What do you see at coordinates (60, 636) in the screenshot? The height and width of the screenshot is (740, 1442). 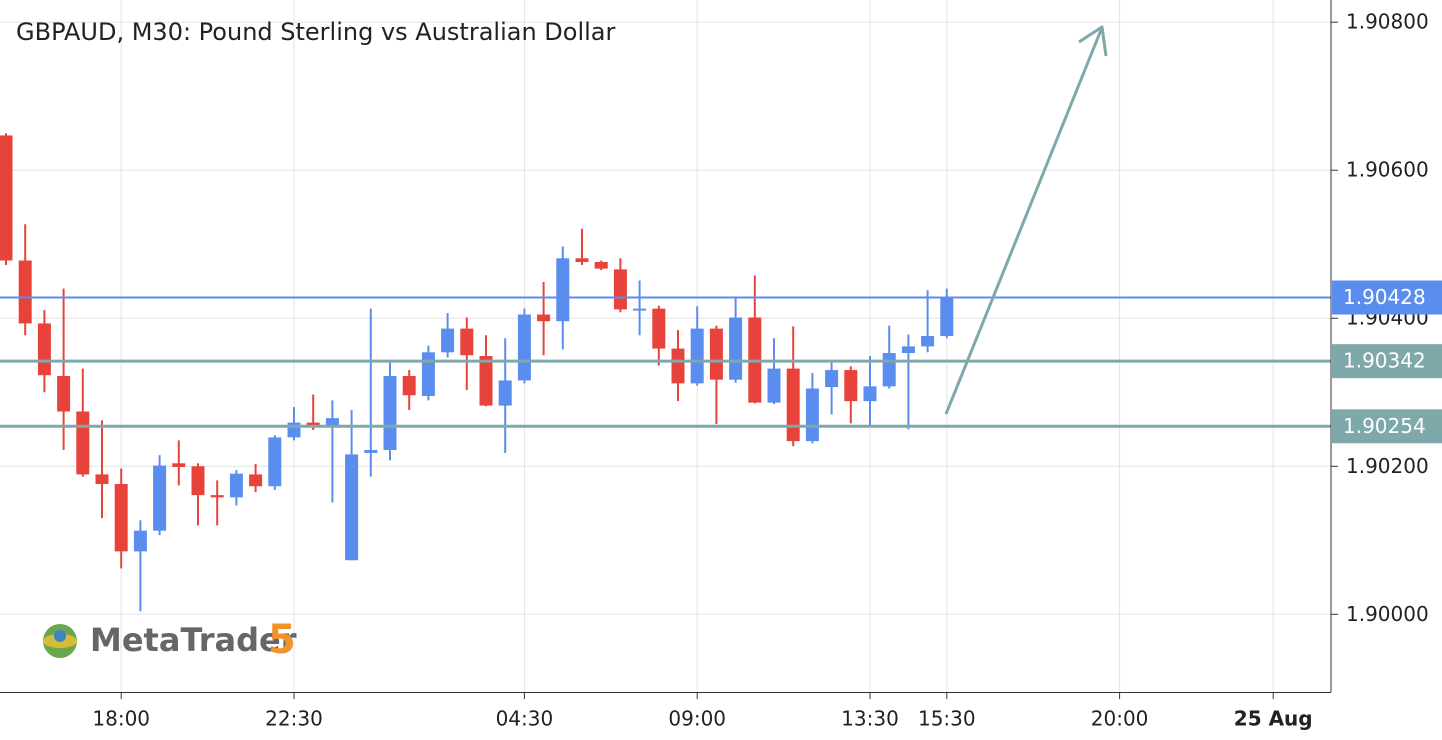 I see `logo-figure` at bounding box center [60, 636].